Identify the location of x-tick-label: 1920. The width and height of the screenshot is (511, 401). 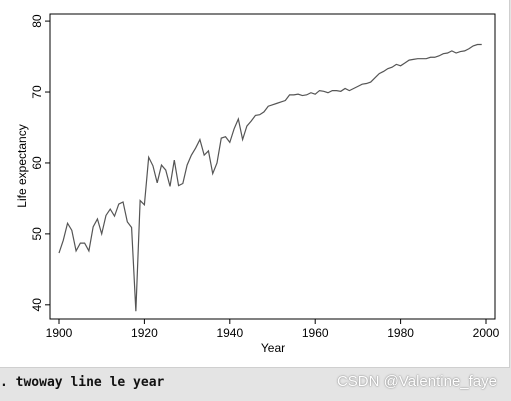
(144, 333).